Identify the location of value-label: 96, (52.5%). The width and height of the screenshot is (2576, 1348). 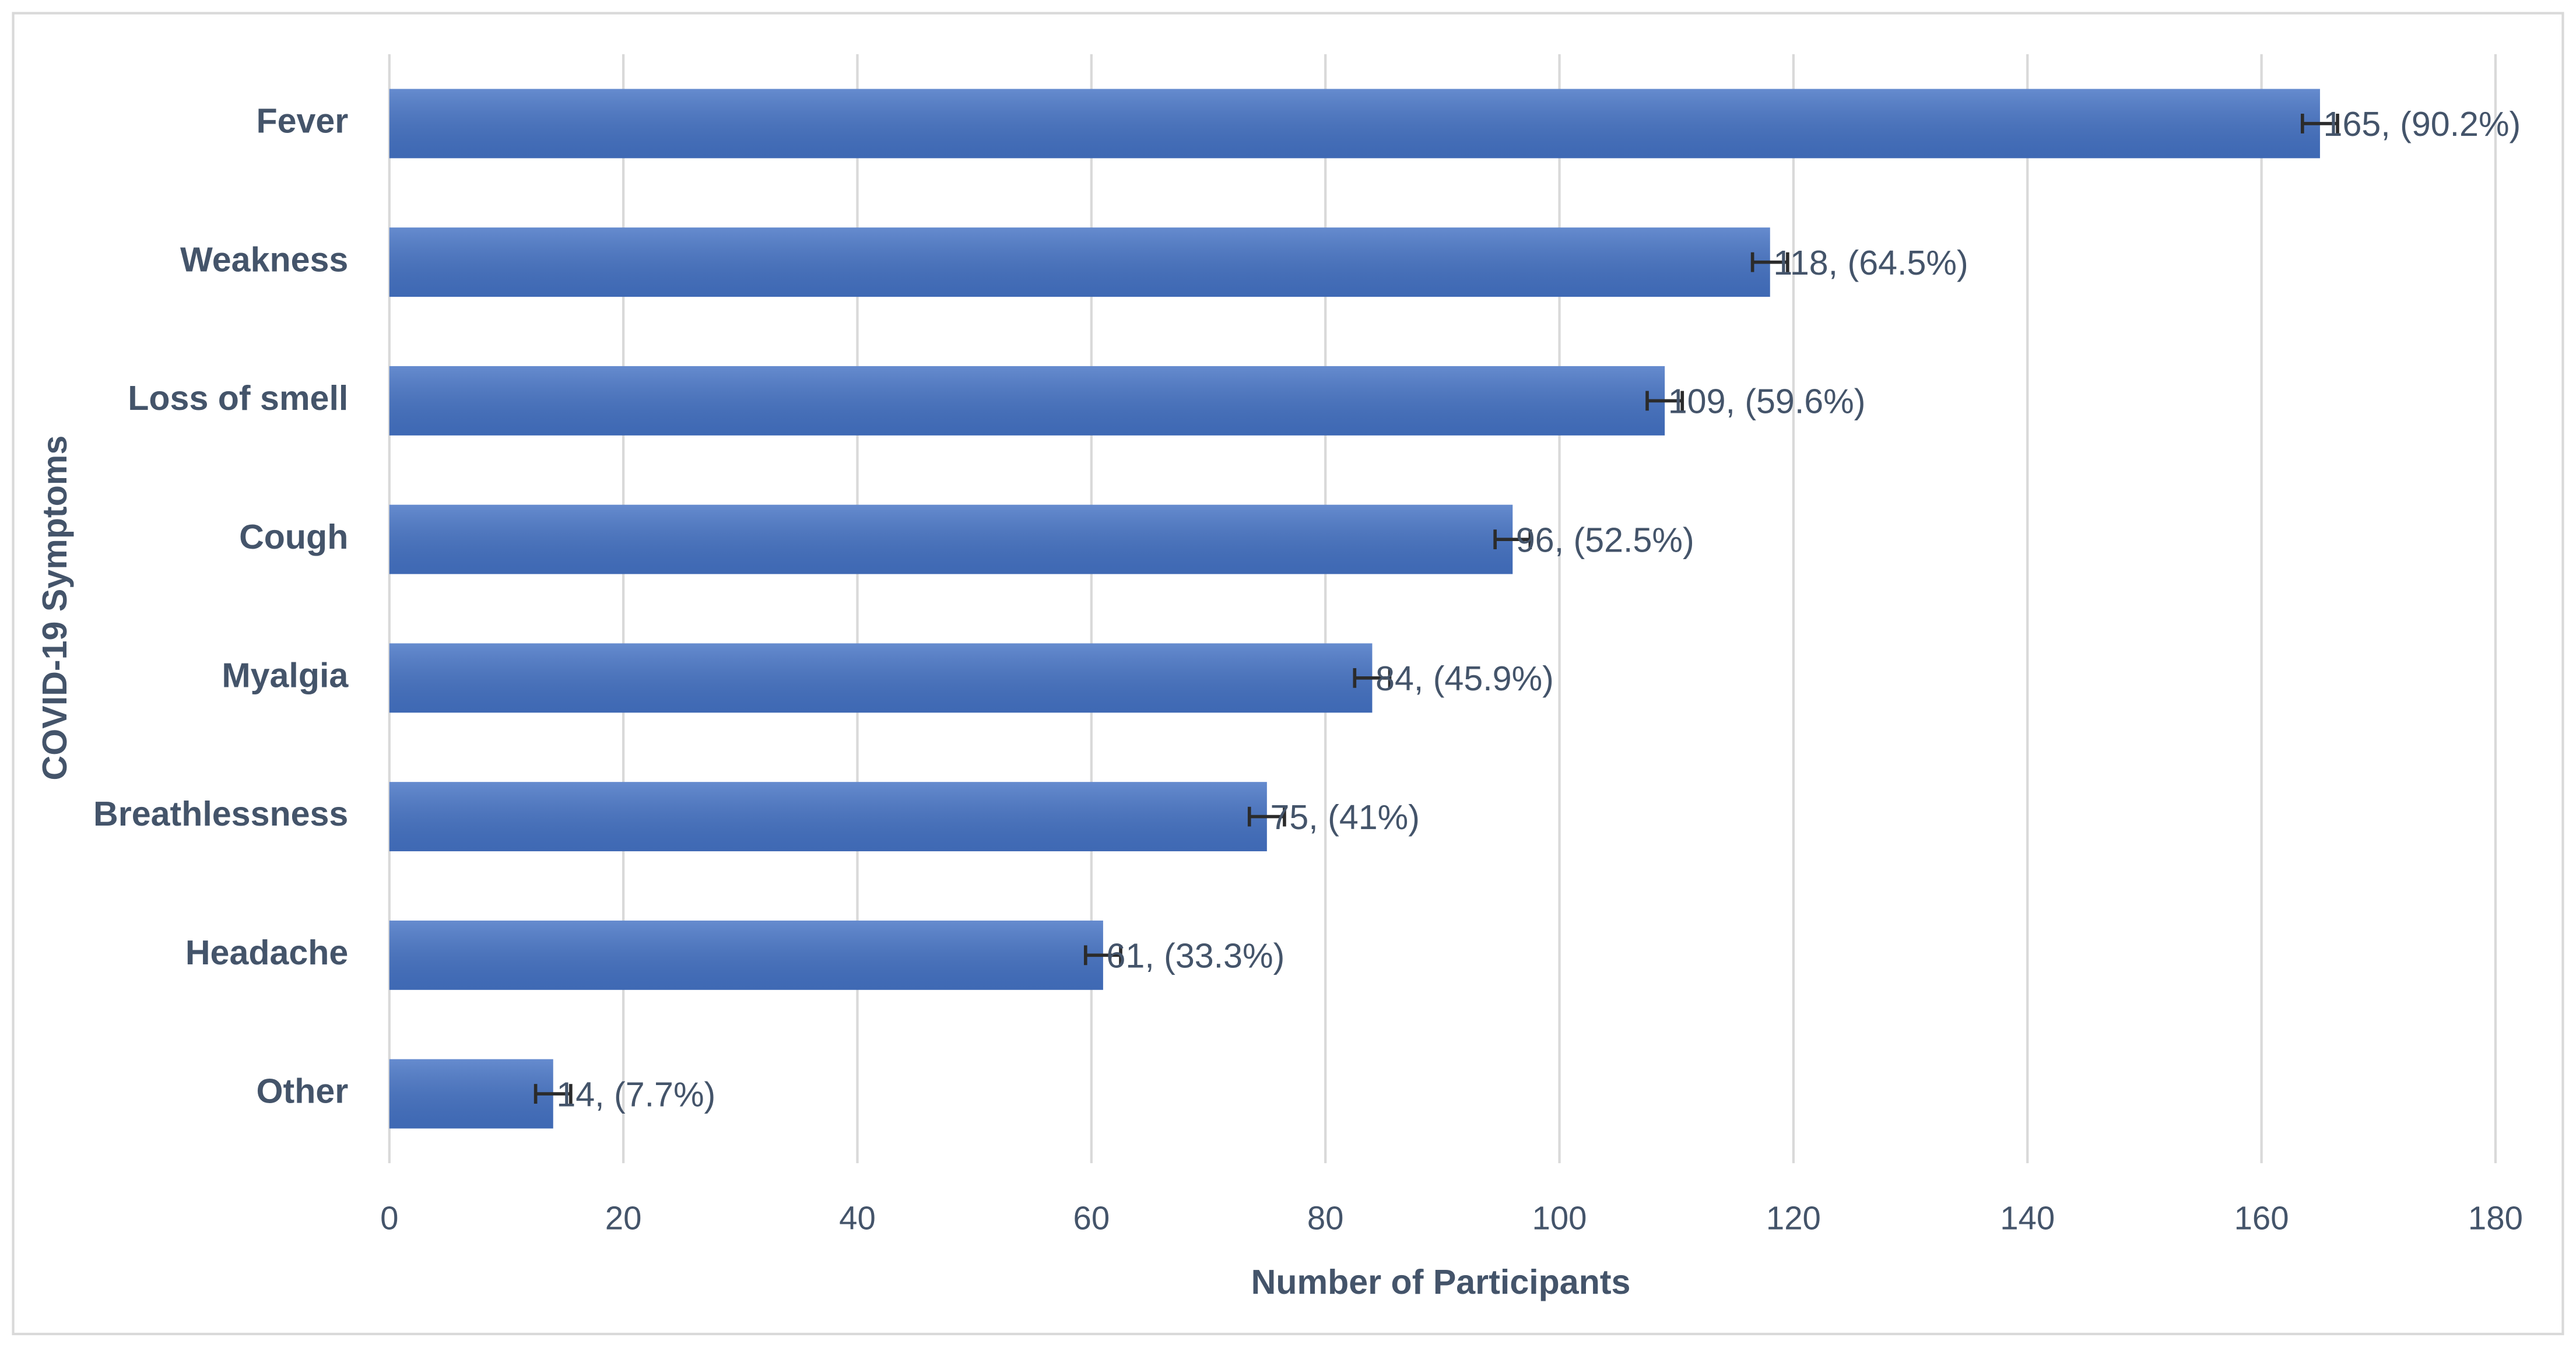
(1605, 539).